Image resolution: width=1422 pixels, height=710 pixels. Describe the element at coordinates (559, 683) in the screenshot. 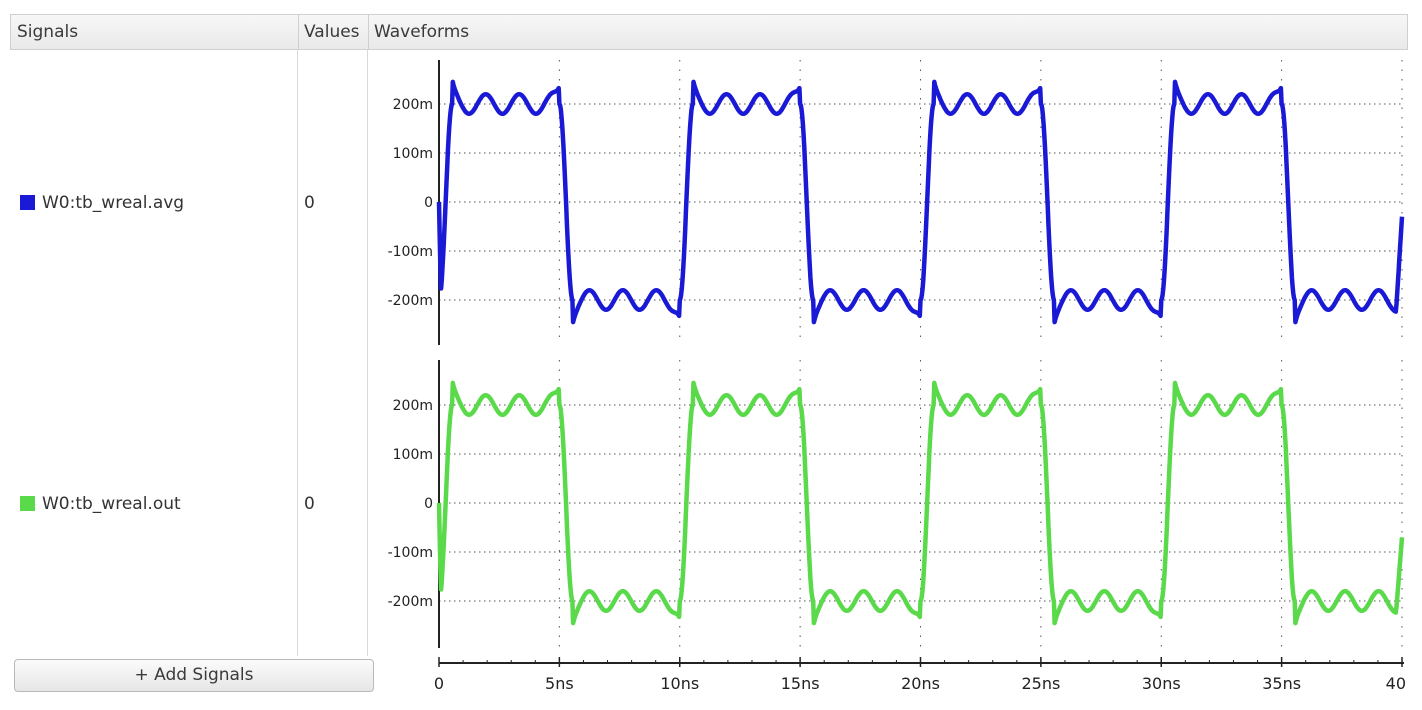

I see `time-tick-label: 5ns` at that location.